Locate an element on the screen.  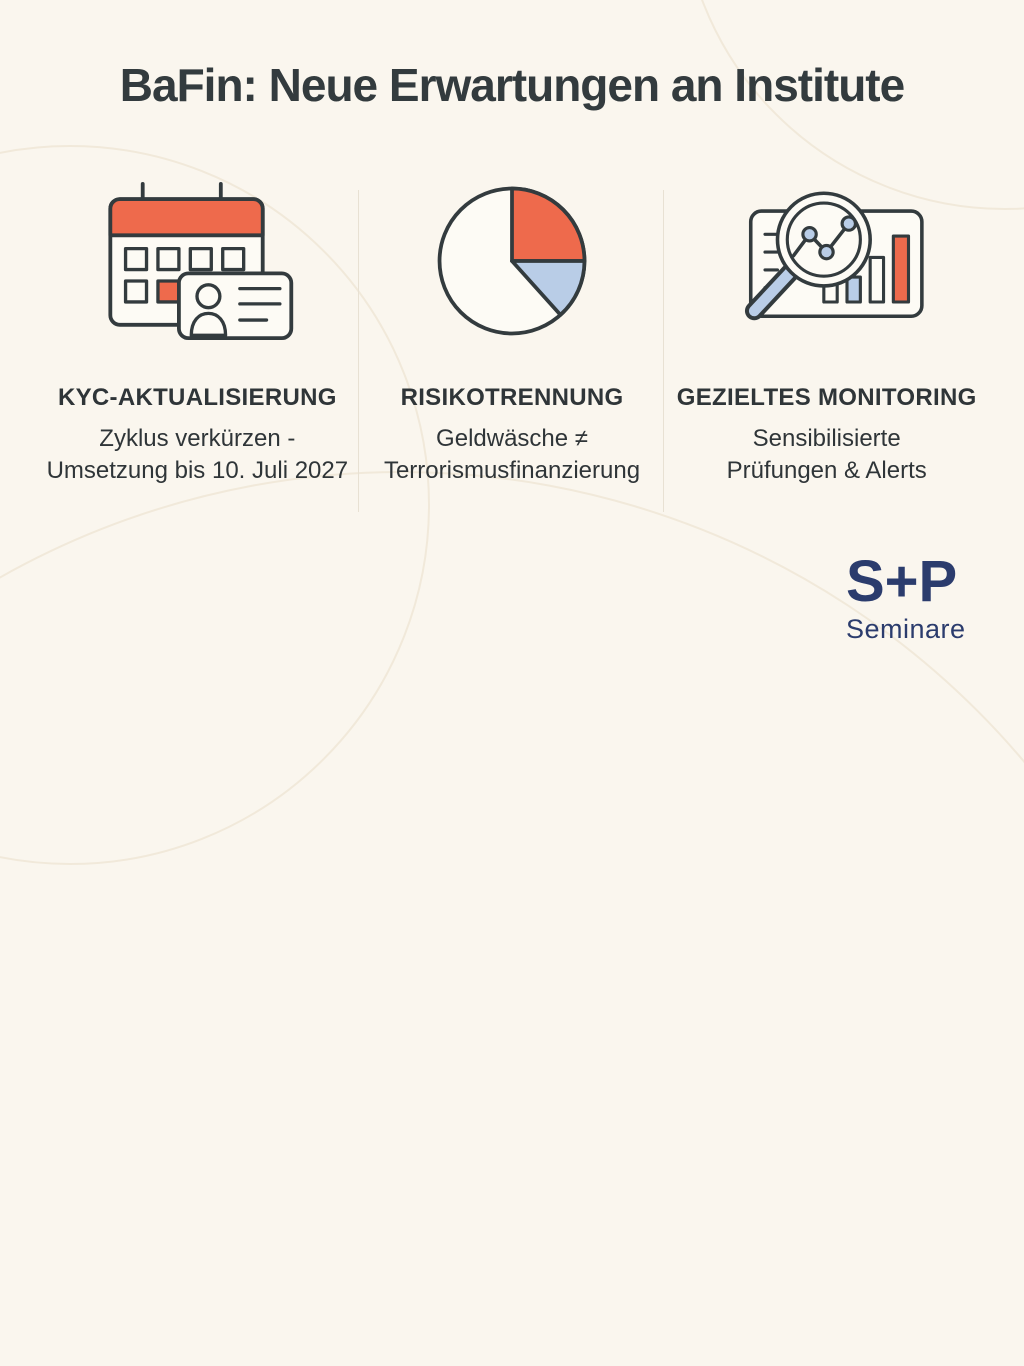
column-body-line2: Umsetzung bis 10. Juli 2027 is located at coordinates (197, 470).